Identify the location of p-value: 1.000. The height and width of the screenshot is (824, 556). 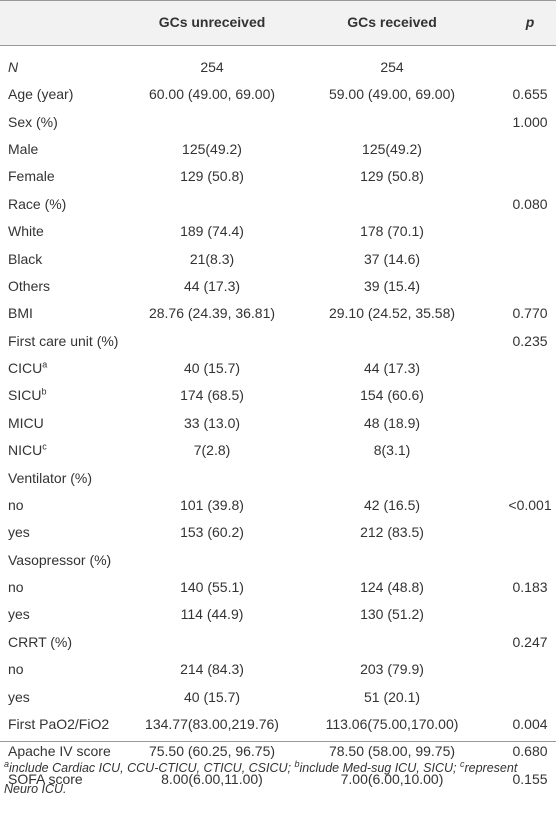
(530, 121).